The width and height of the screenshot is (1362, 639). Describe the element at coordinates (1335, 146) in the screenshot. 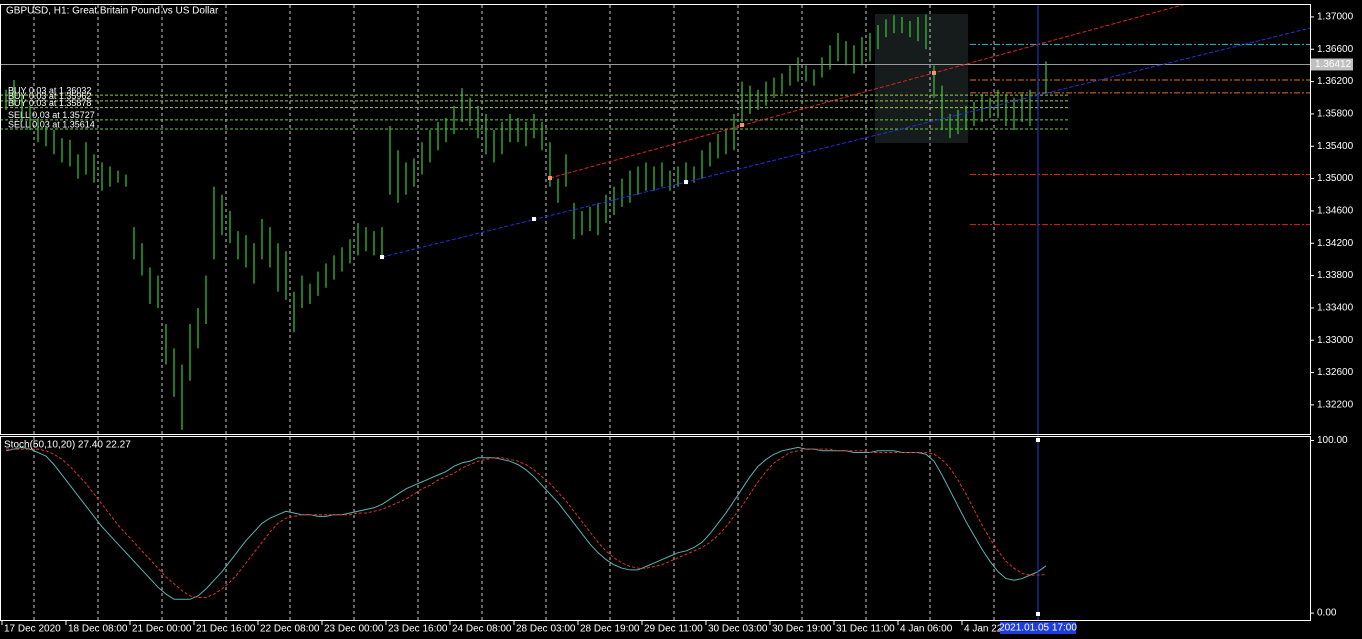

I see `y-tick-label: 1.35400` at that location.